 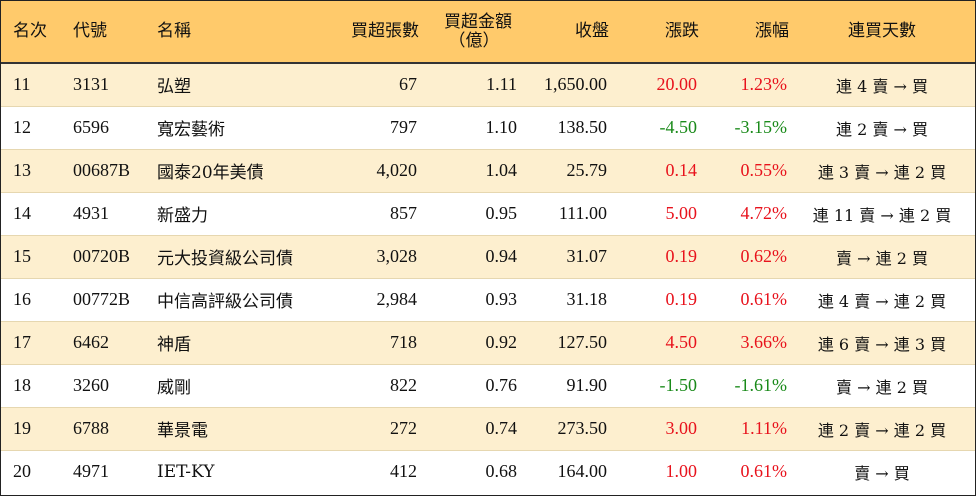 What do you see at coordinates (744, 429) in the screenshot?
I see `cell-change-pct: 1.11%` at bounding box center [744, 429].